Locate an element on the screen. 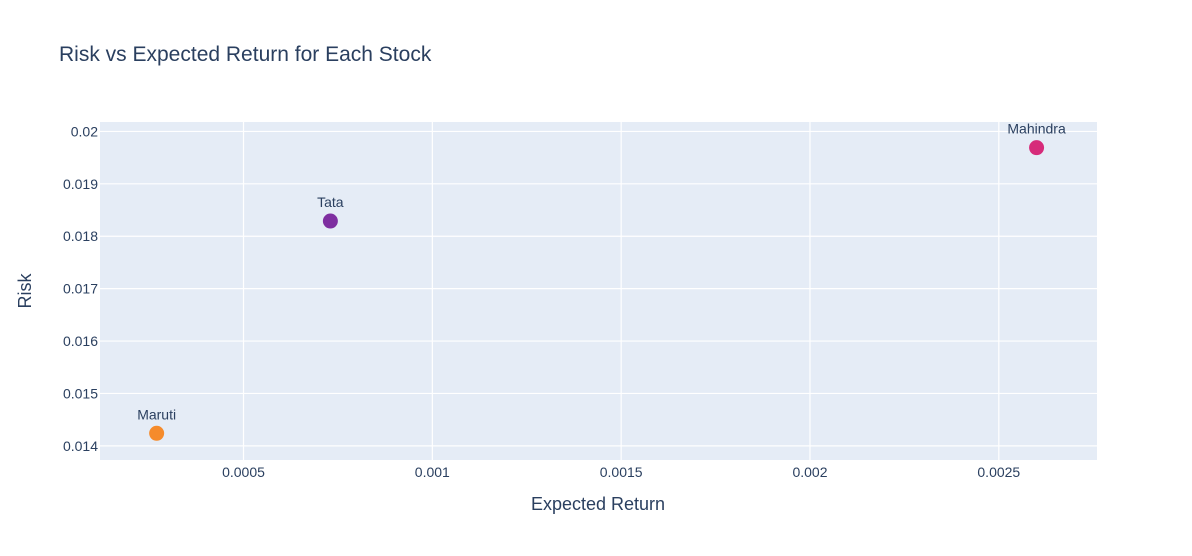 This screenshot has height=556, width=1192. point-label: Tata is located at coordinates (330, 202).